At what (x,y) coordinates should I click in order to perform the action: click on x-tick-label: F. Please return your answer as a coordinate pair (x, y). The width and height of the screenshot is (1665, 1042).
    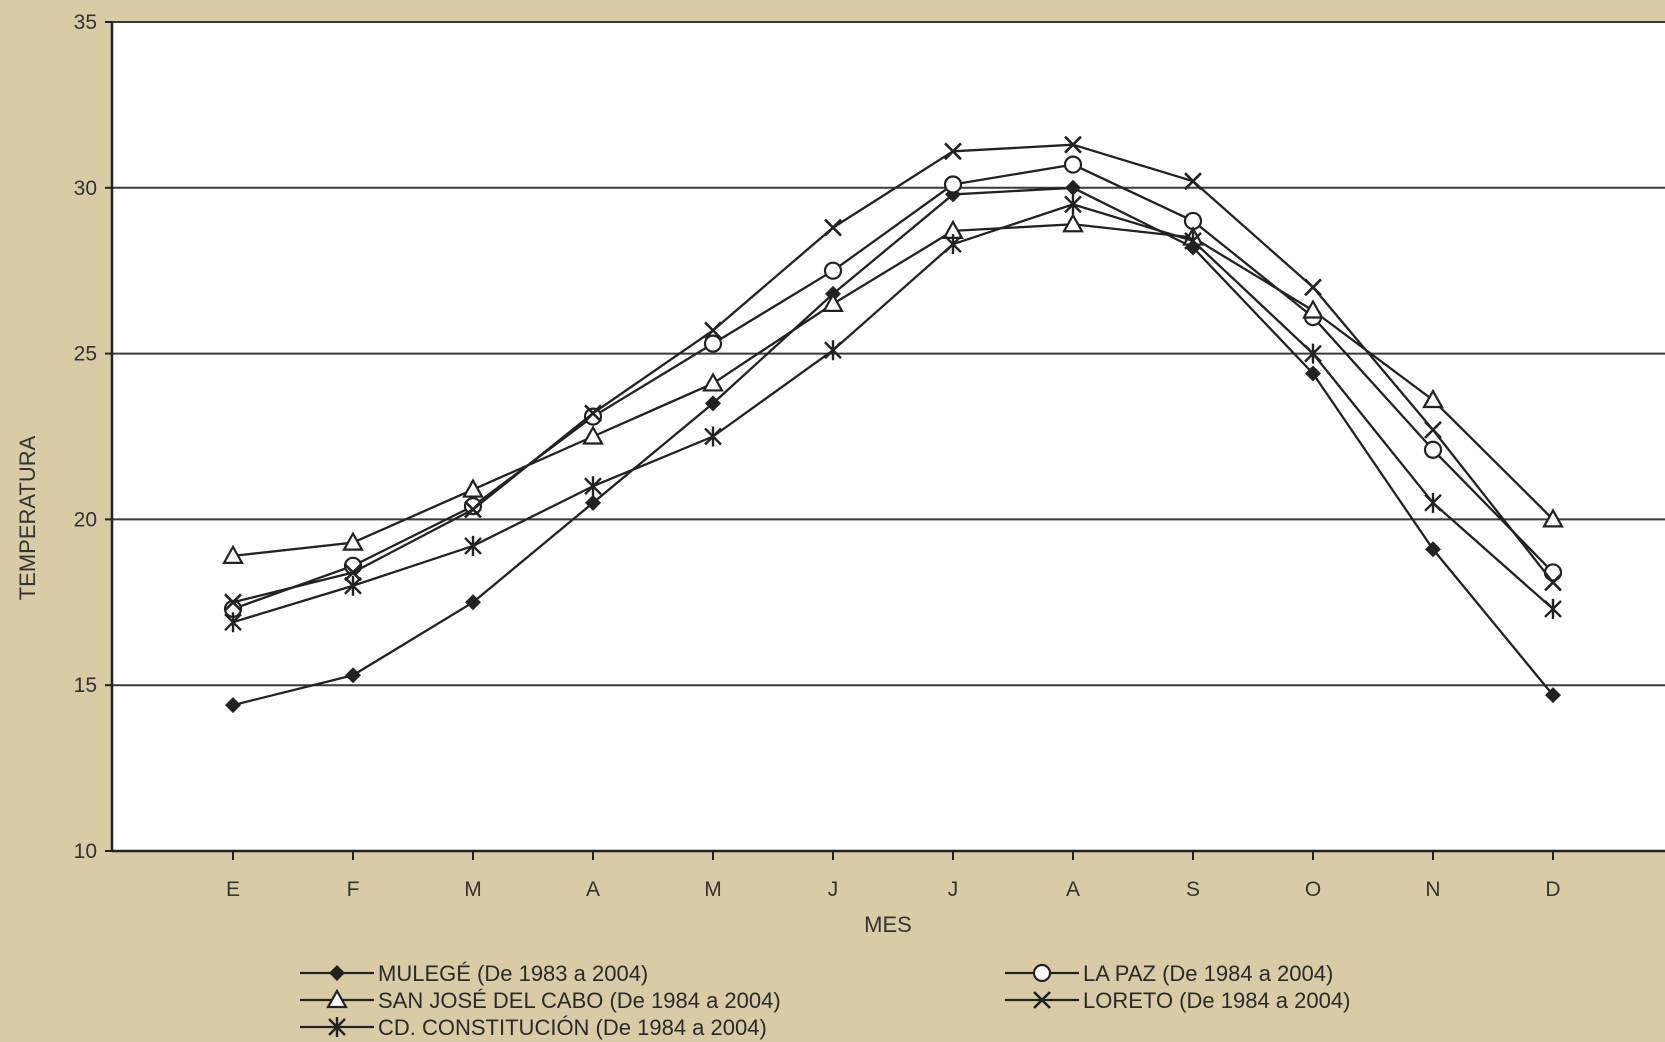
    Looking at the image, I should click on (353, 889).